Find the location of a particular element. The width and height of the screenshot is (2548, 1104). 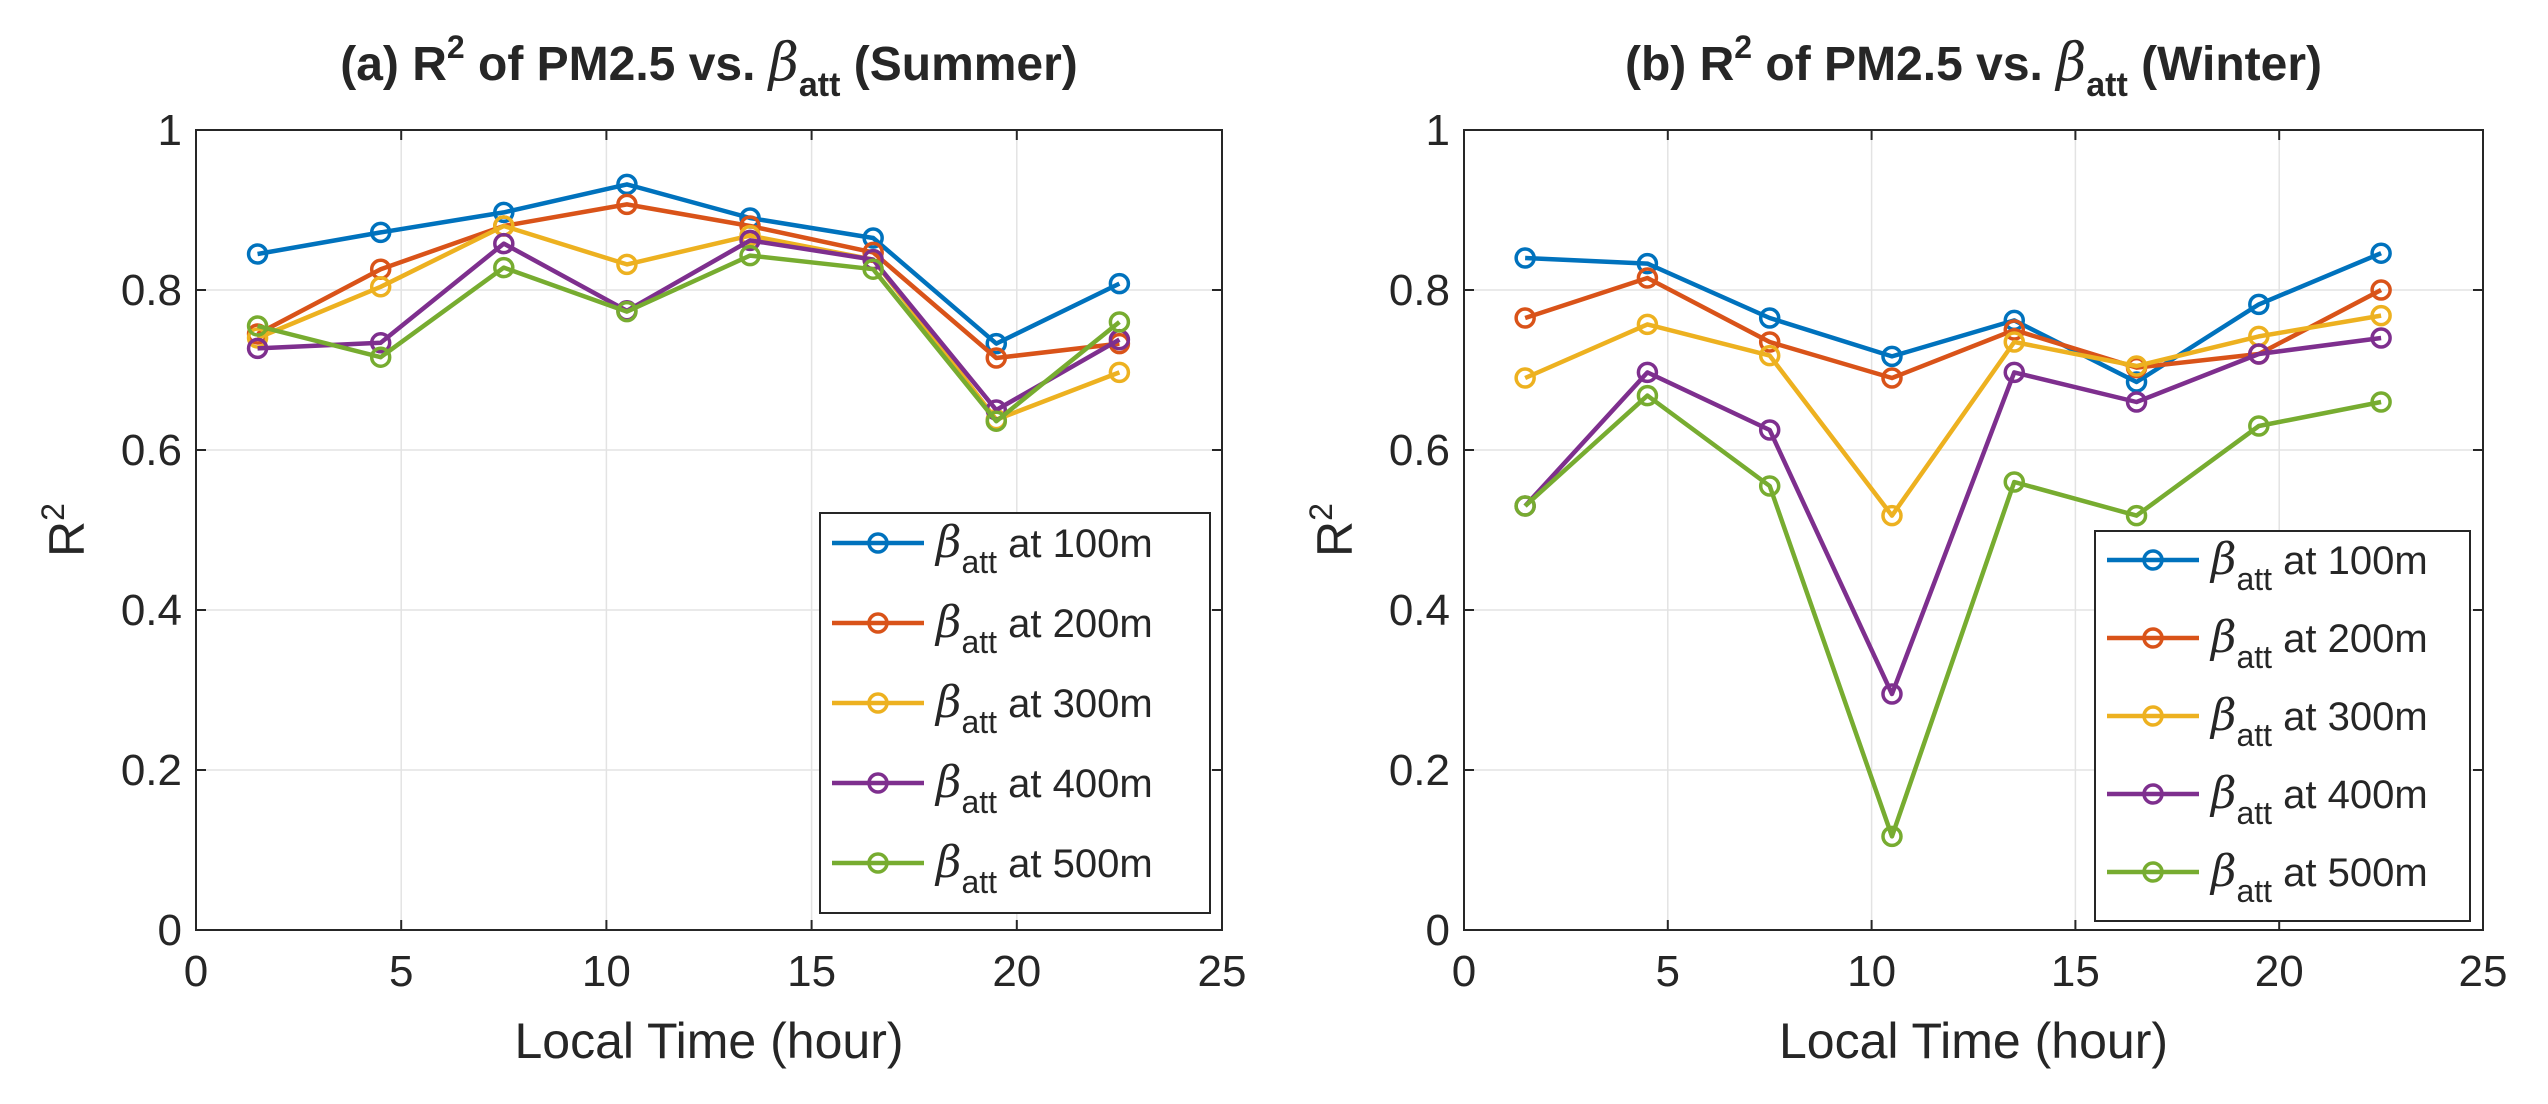

legend-label: βatt at 100m is located at coordinates (1043, 548).